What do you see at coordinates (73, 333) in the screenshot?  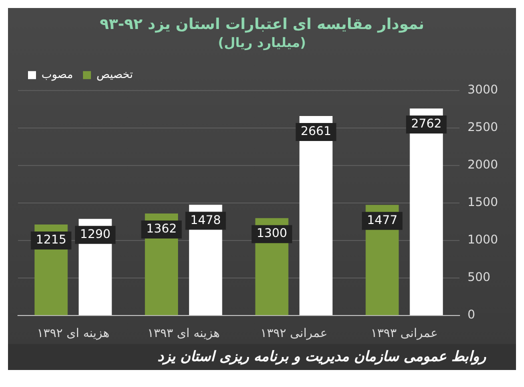 I see `x-tick-label: هزینه ای ۱۳۹۲` at bounding box center [73, 333].